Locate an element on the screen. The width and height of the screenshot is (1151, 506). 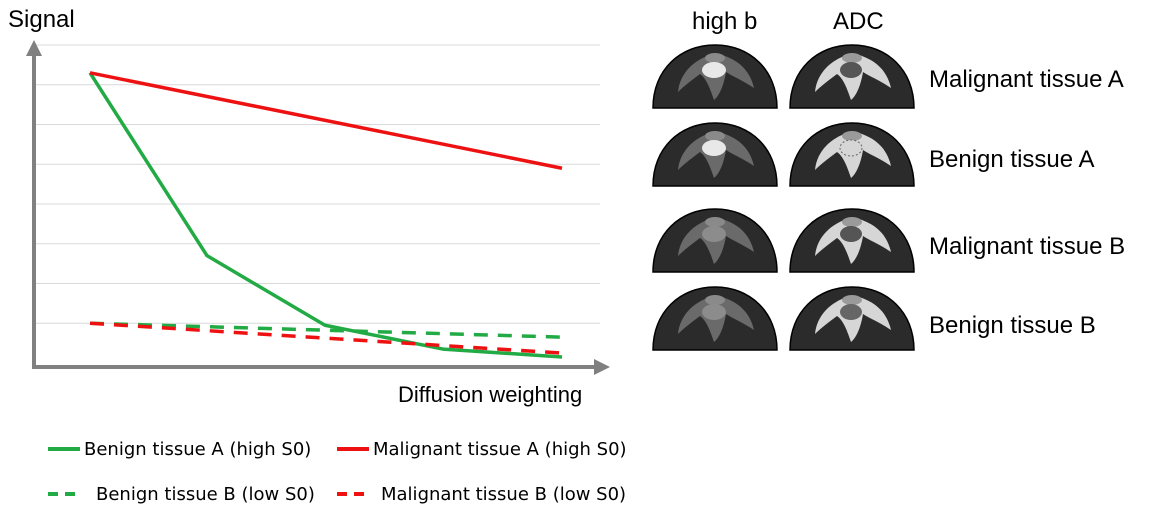
x-axis-label: Diffusion weighting is located at coordinates (490, 394).